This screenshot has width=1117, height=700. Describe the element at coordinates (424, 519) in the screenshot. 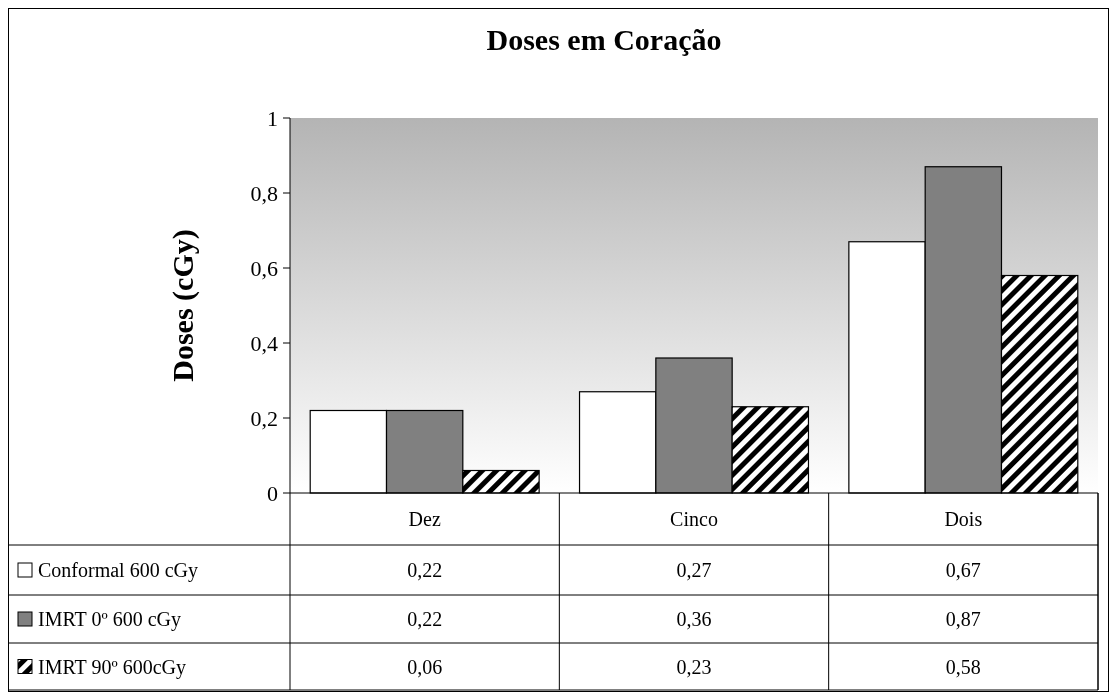

I see `x-tick-label: Dez` at that location.